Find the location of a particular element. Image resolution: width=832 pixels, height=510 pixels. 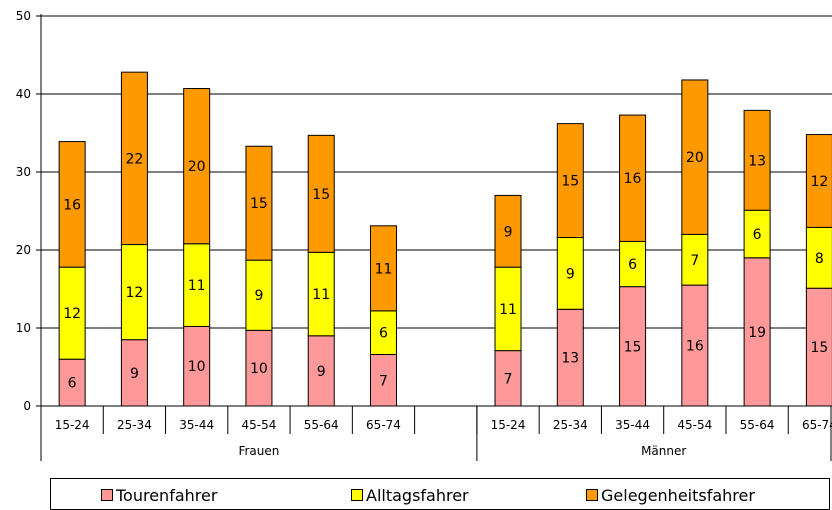

x-tick-label: 15-24 is located at coordinates (72, 425).